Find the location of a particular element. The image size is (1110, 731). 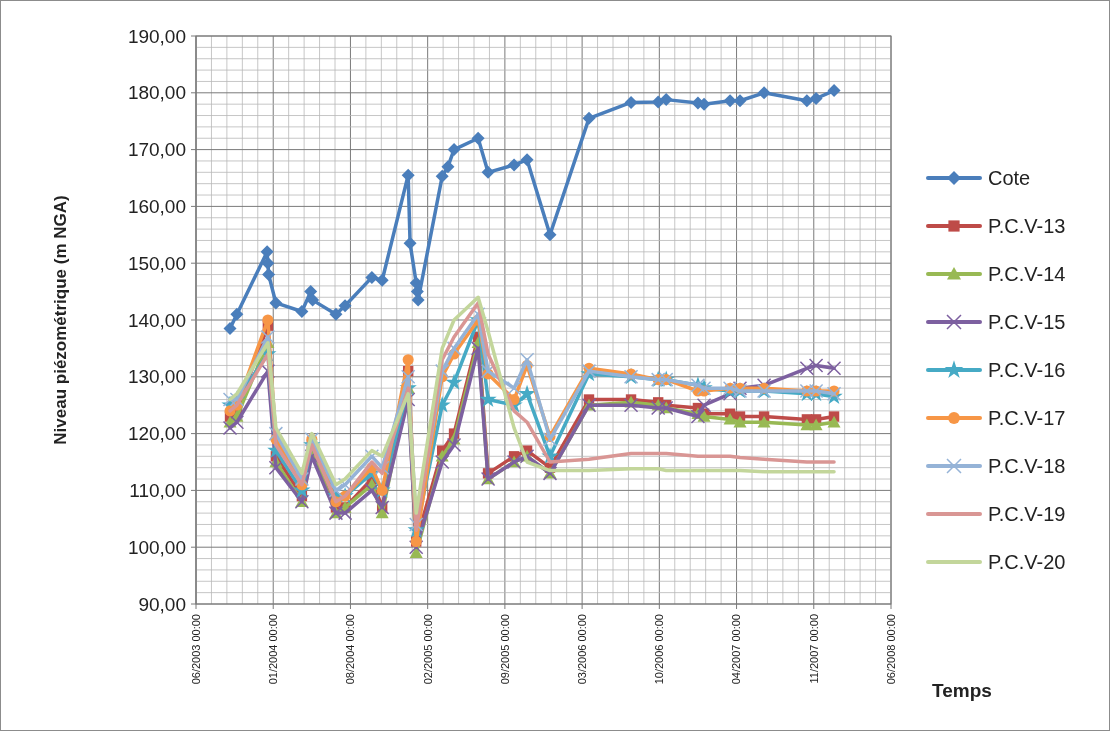

legend-label: P.C.V-20 is located at coordinates (1027, 562).